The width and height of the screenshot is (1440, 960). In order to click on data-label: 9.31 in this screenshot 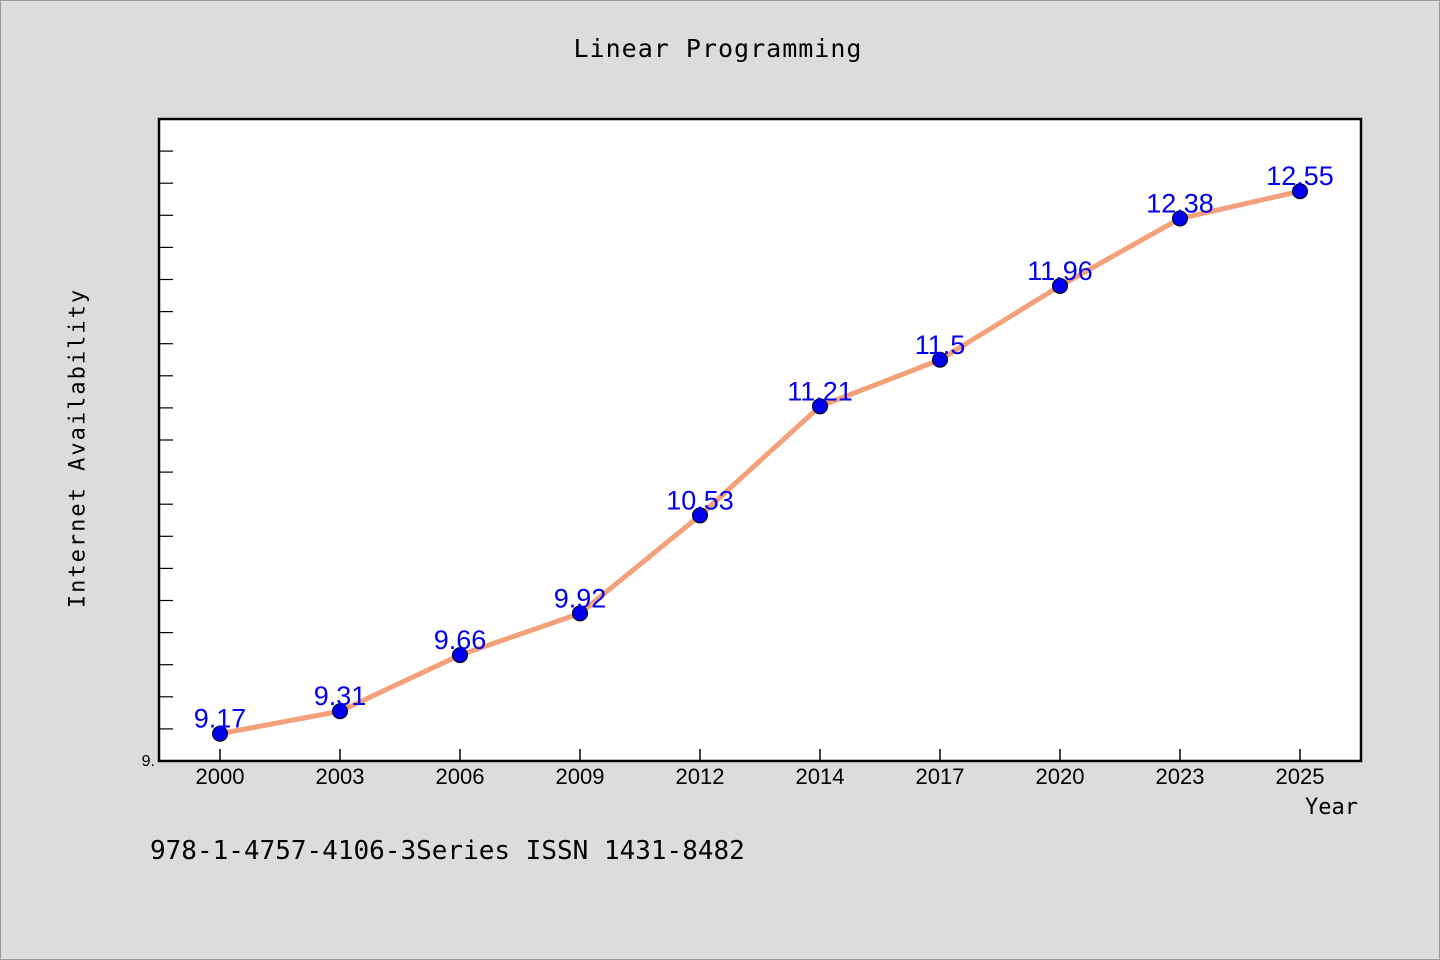, I will do `click(340, 696)`.